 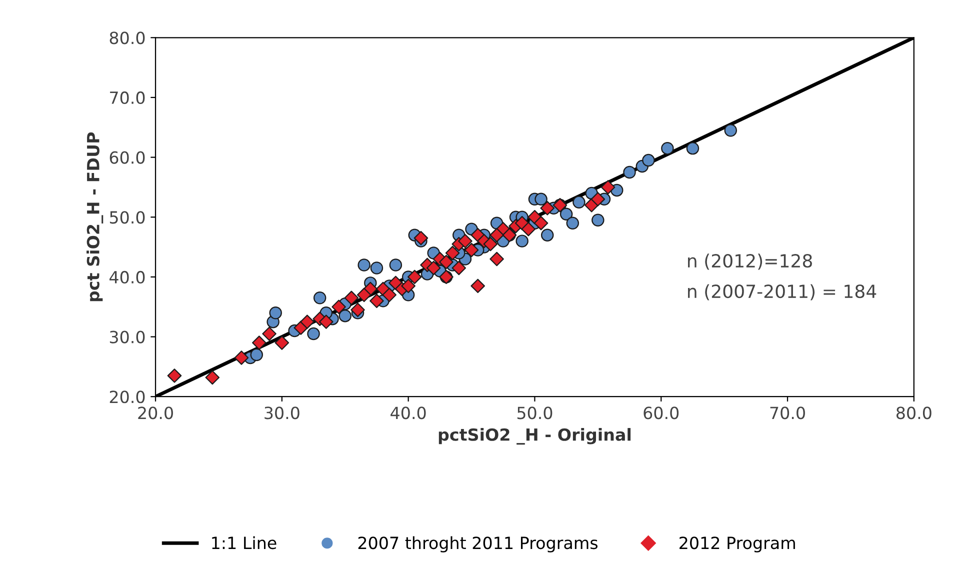 I want to click on y-tick-label: 40.0, so click(x=127, y=277).